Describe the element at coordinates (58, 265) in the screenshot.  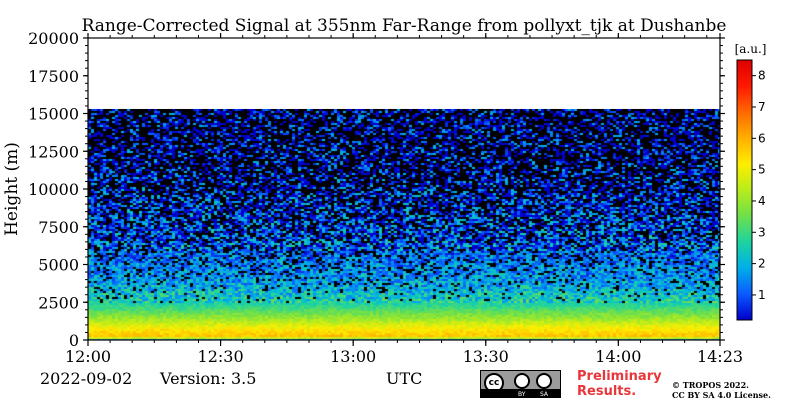
I see `y-tick-label: 5000` at that location.